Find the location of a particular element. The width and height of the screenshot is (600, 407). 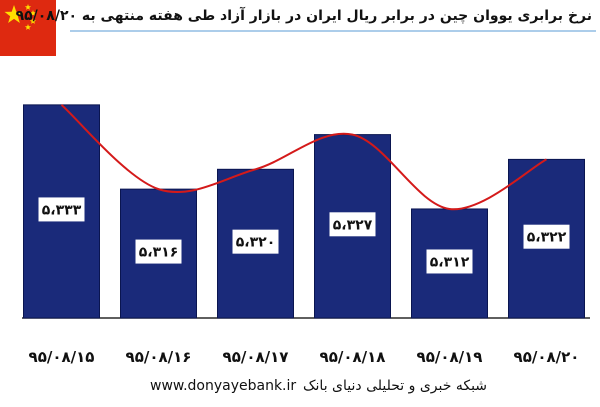

data-label: ۵،۳۲۲ is located at coordinates (547, 238).